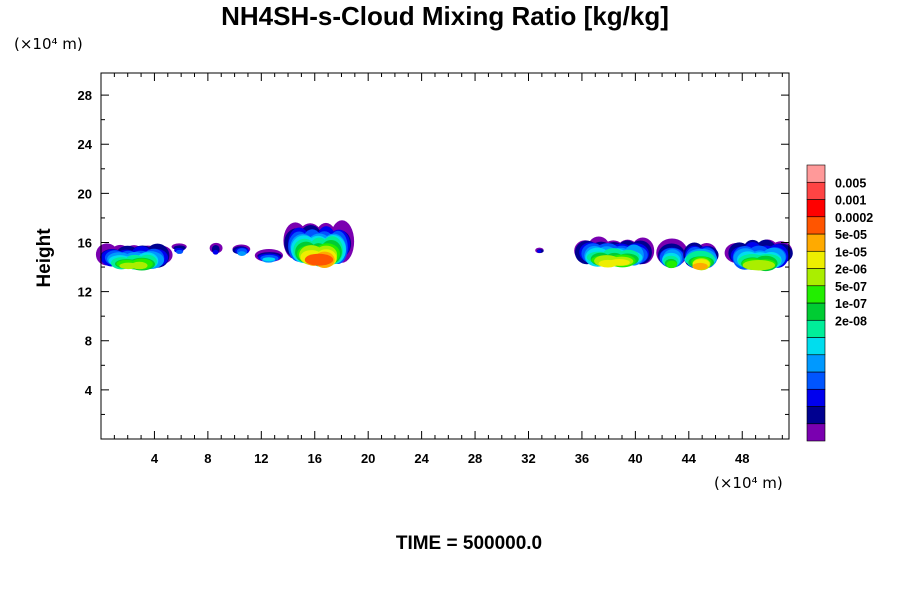 The height and width of the screenshot is (600, 900). What do you see at coordinates (207, 458) in the screenshot?
I see `x-tick-label: 8` at bounding box center [207, 458].